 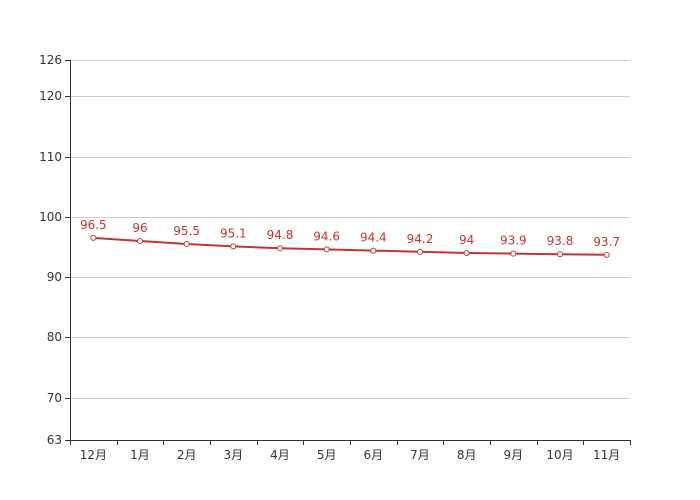 What do you see at coordinates (513, 241) in the screenshot?
I see `data-label: 93.9` at bounding box center [513, 241].